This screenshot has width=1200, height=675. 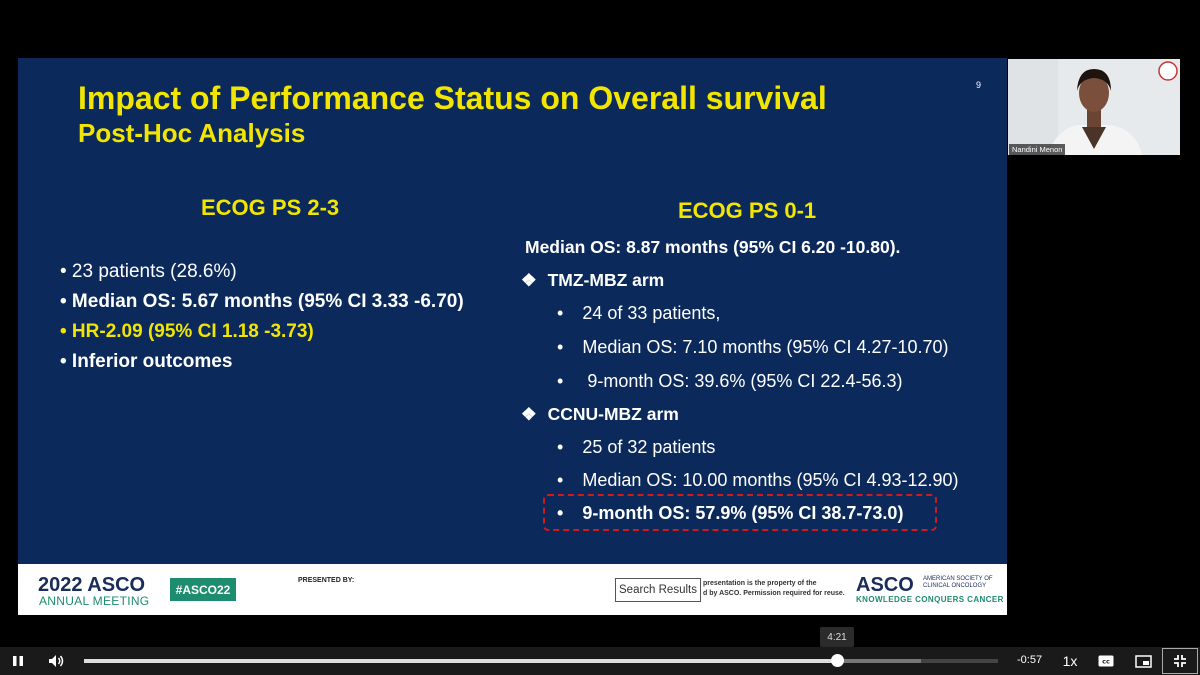 I want to click on arm-item: • 25 of 32 patients, so click(x=636, y=447).